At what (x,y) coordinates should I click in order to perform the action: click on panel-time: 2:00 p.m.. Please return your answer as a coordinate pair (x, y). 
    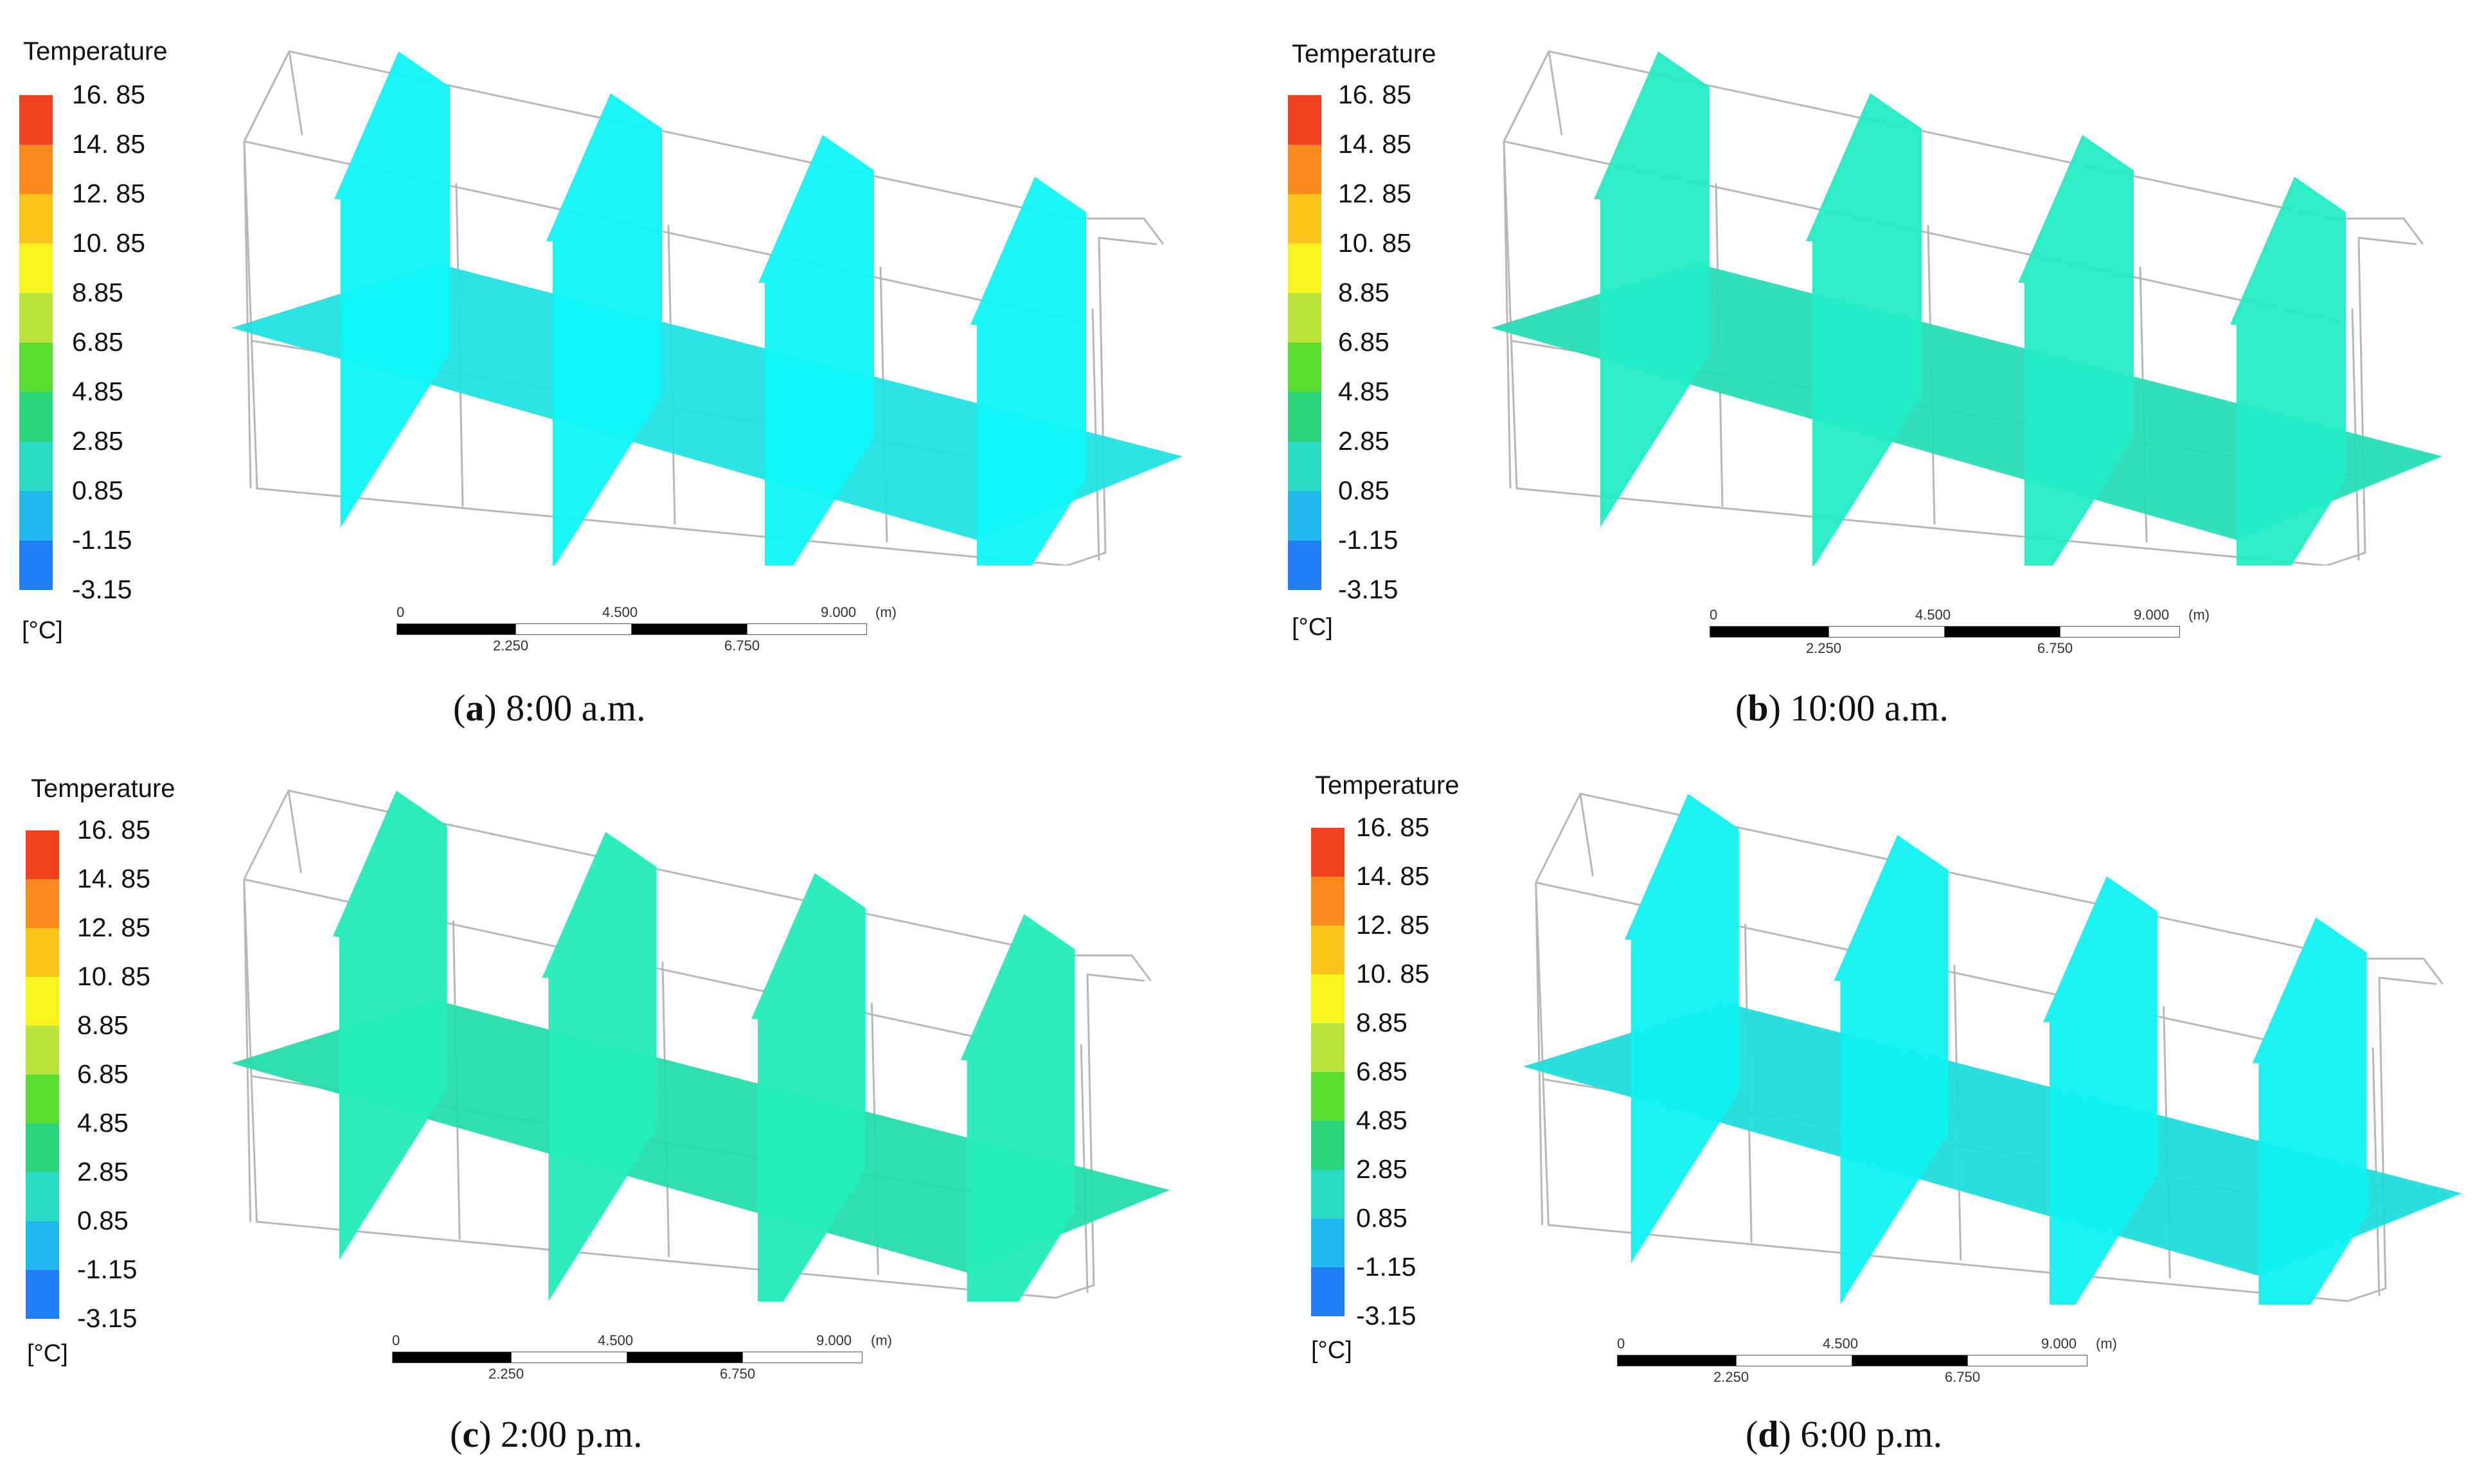
    Looking at the image, I should click on (571, 1434).